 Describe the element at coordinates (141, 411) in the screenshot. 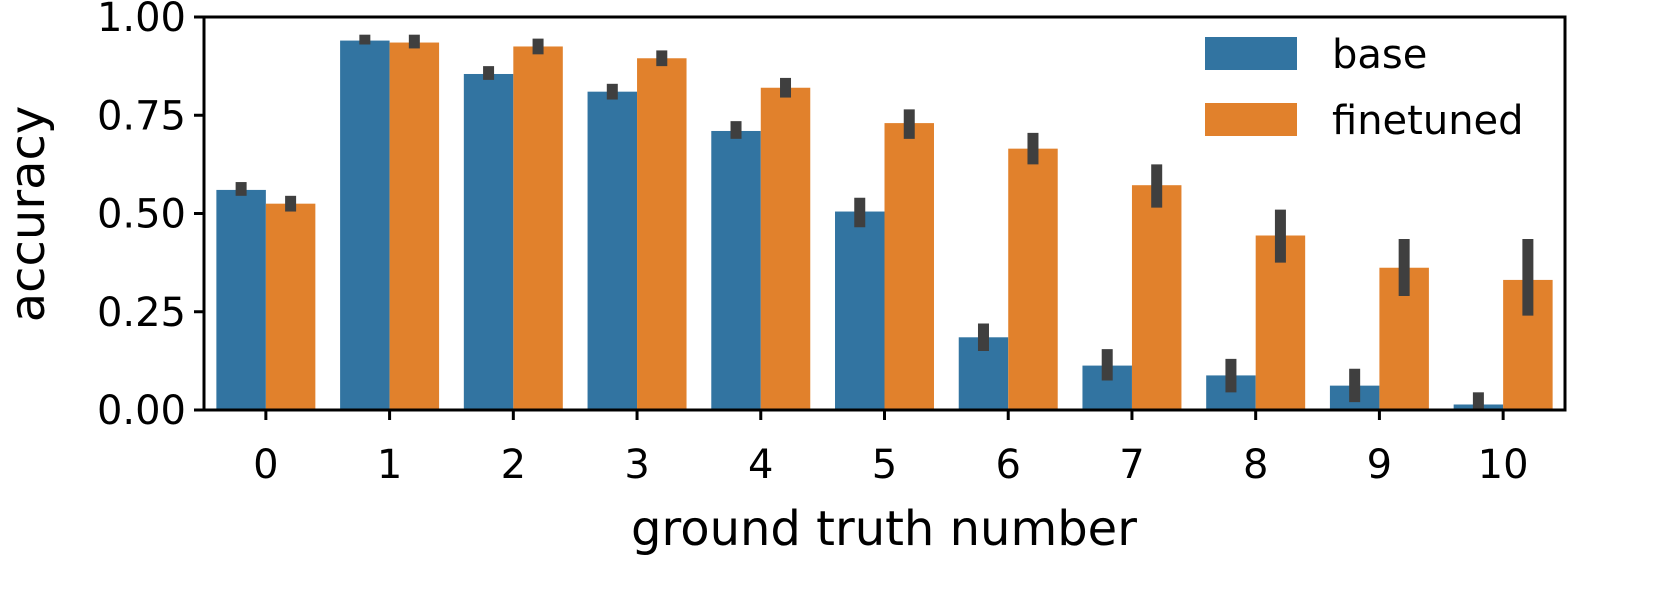

I see `y-tick-label: 0.00` at that location.